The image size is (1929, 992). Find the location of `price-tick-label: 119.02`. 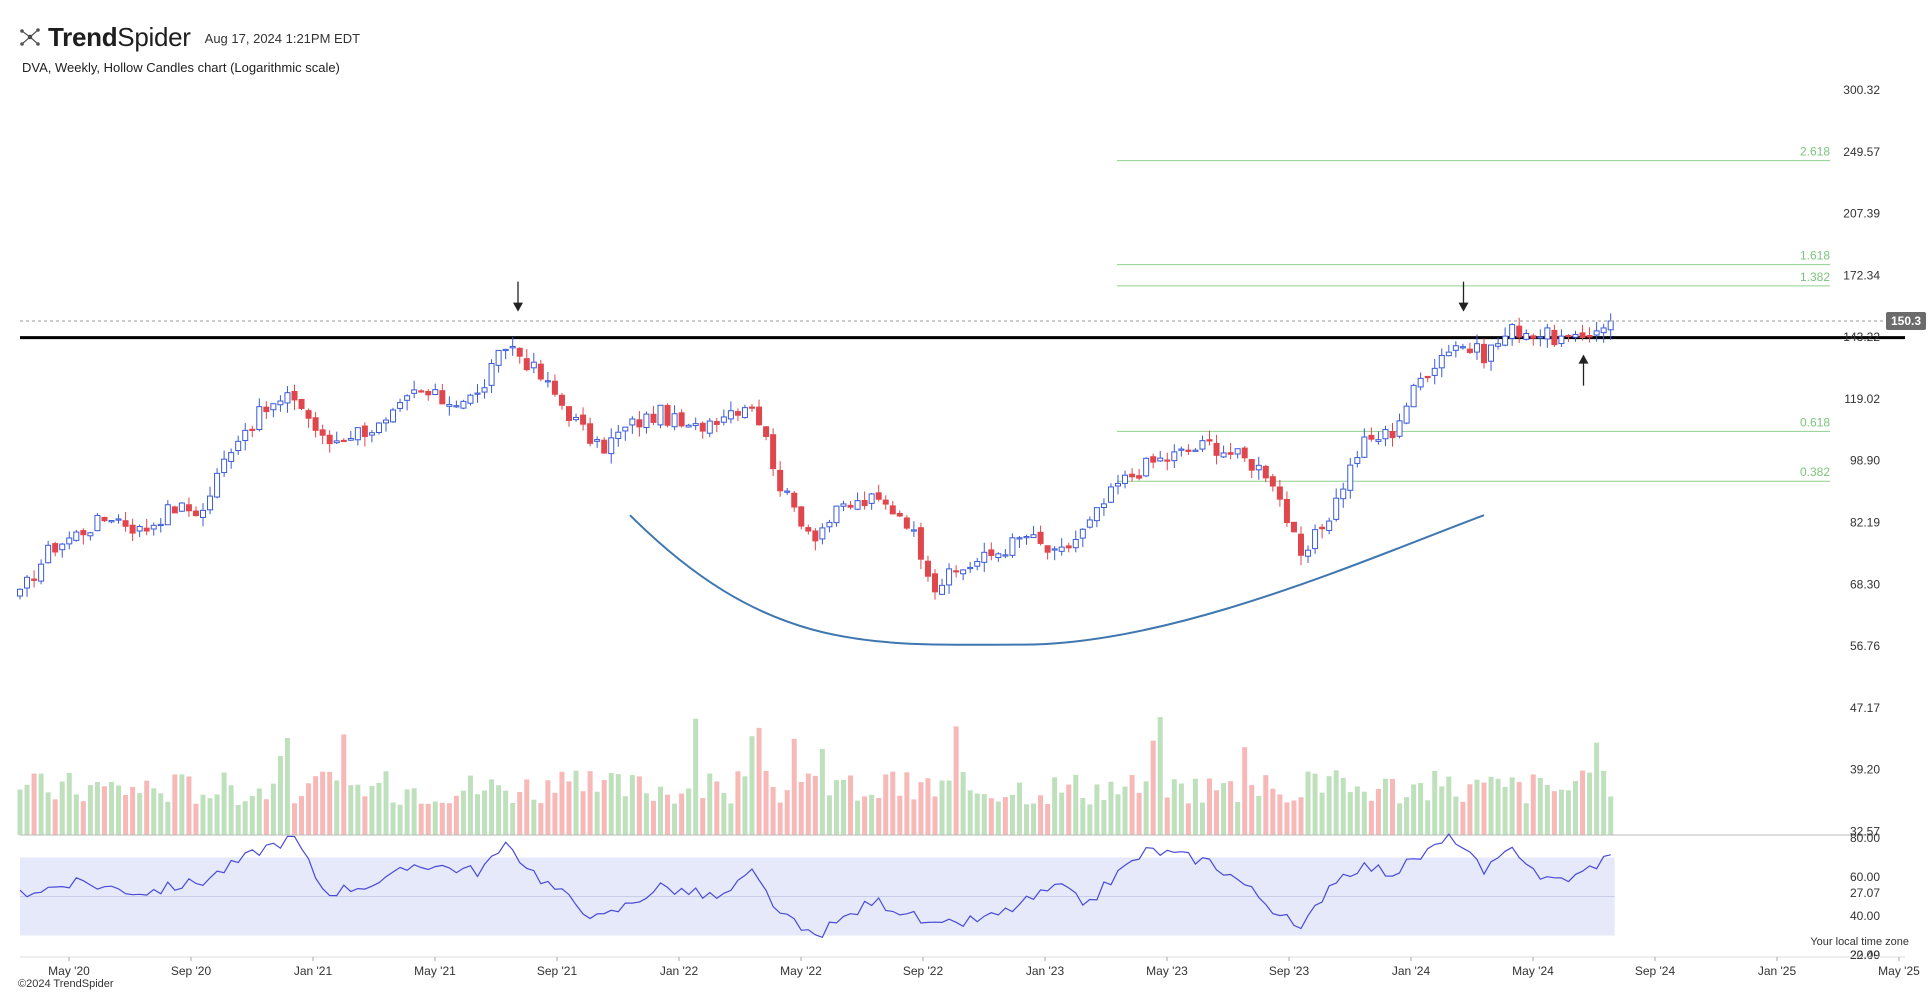

price-tick-label: 119.02 is located at coordinates (1862, 399).